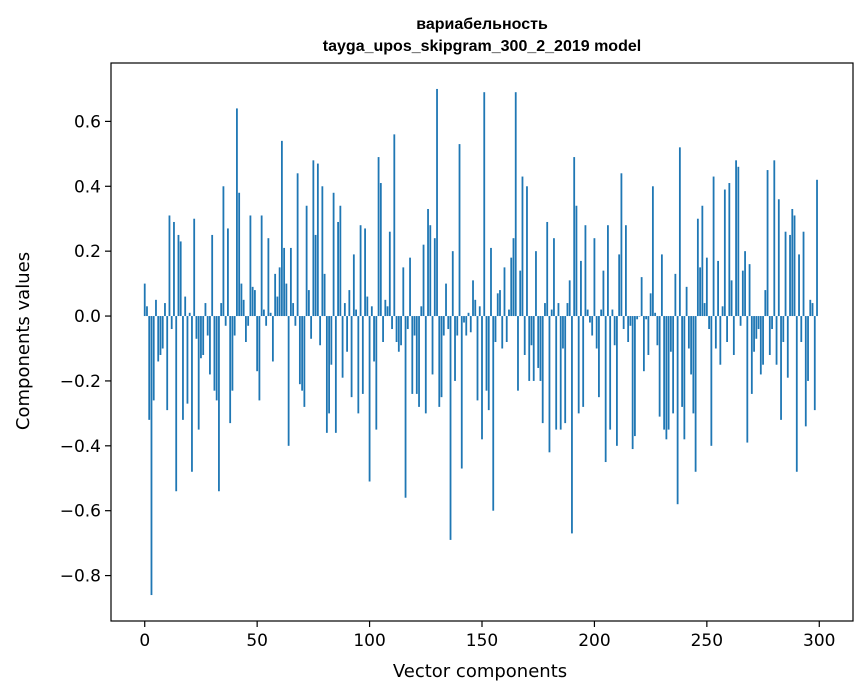  Describe the element at coordinates (369, 641) in the screenshot. I see `x-tick-label: 100` at that location.